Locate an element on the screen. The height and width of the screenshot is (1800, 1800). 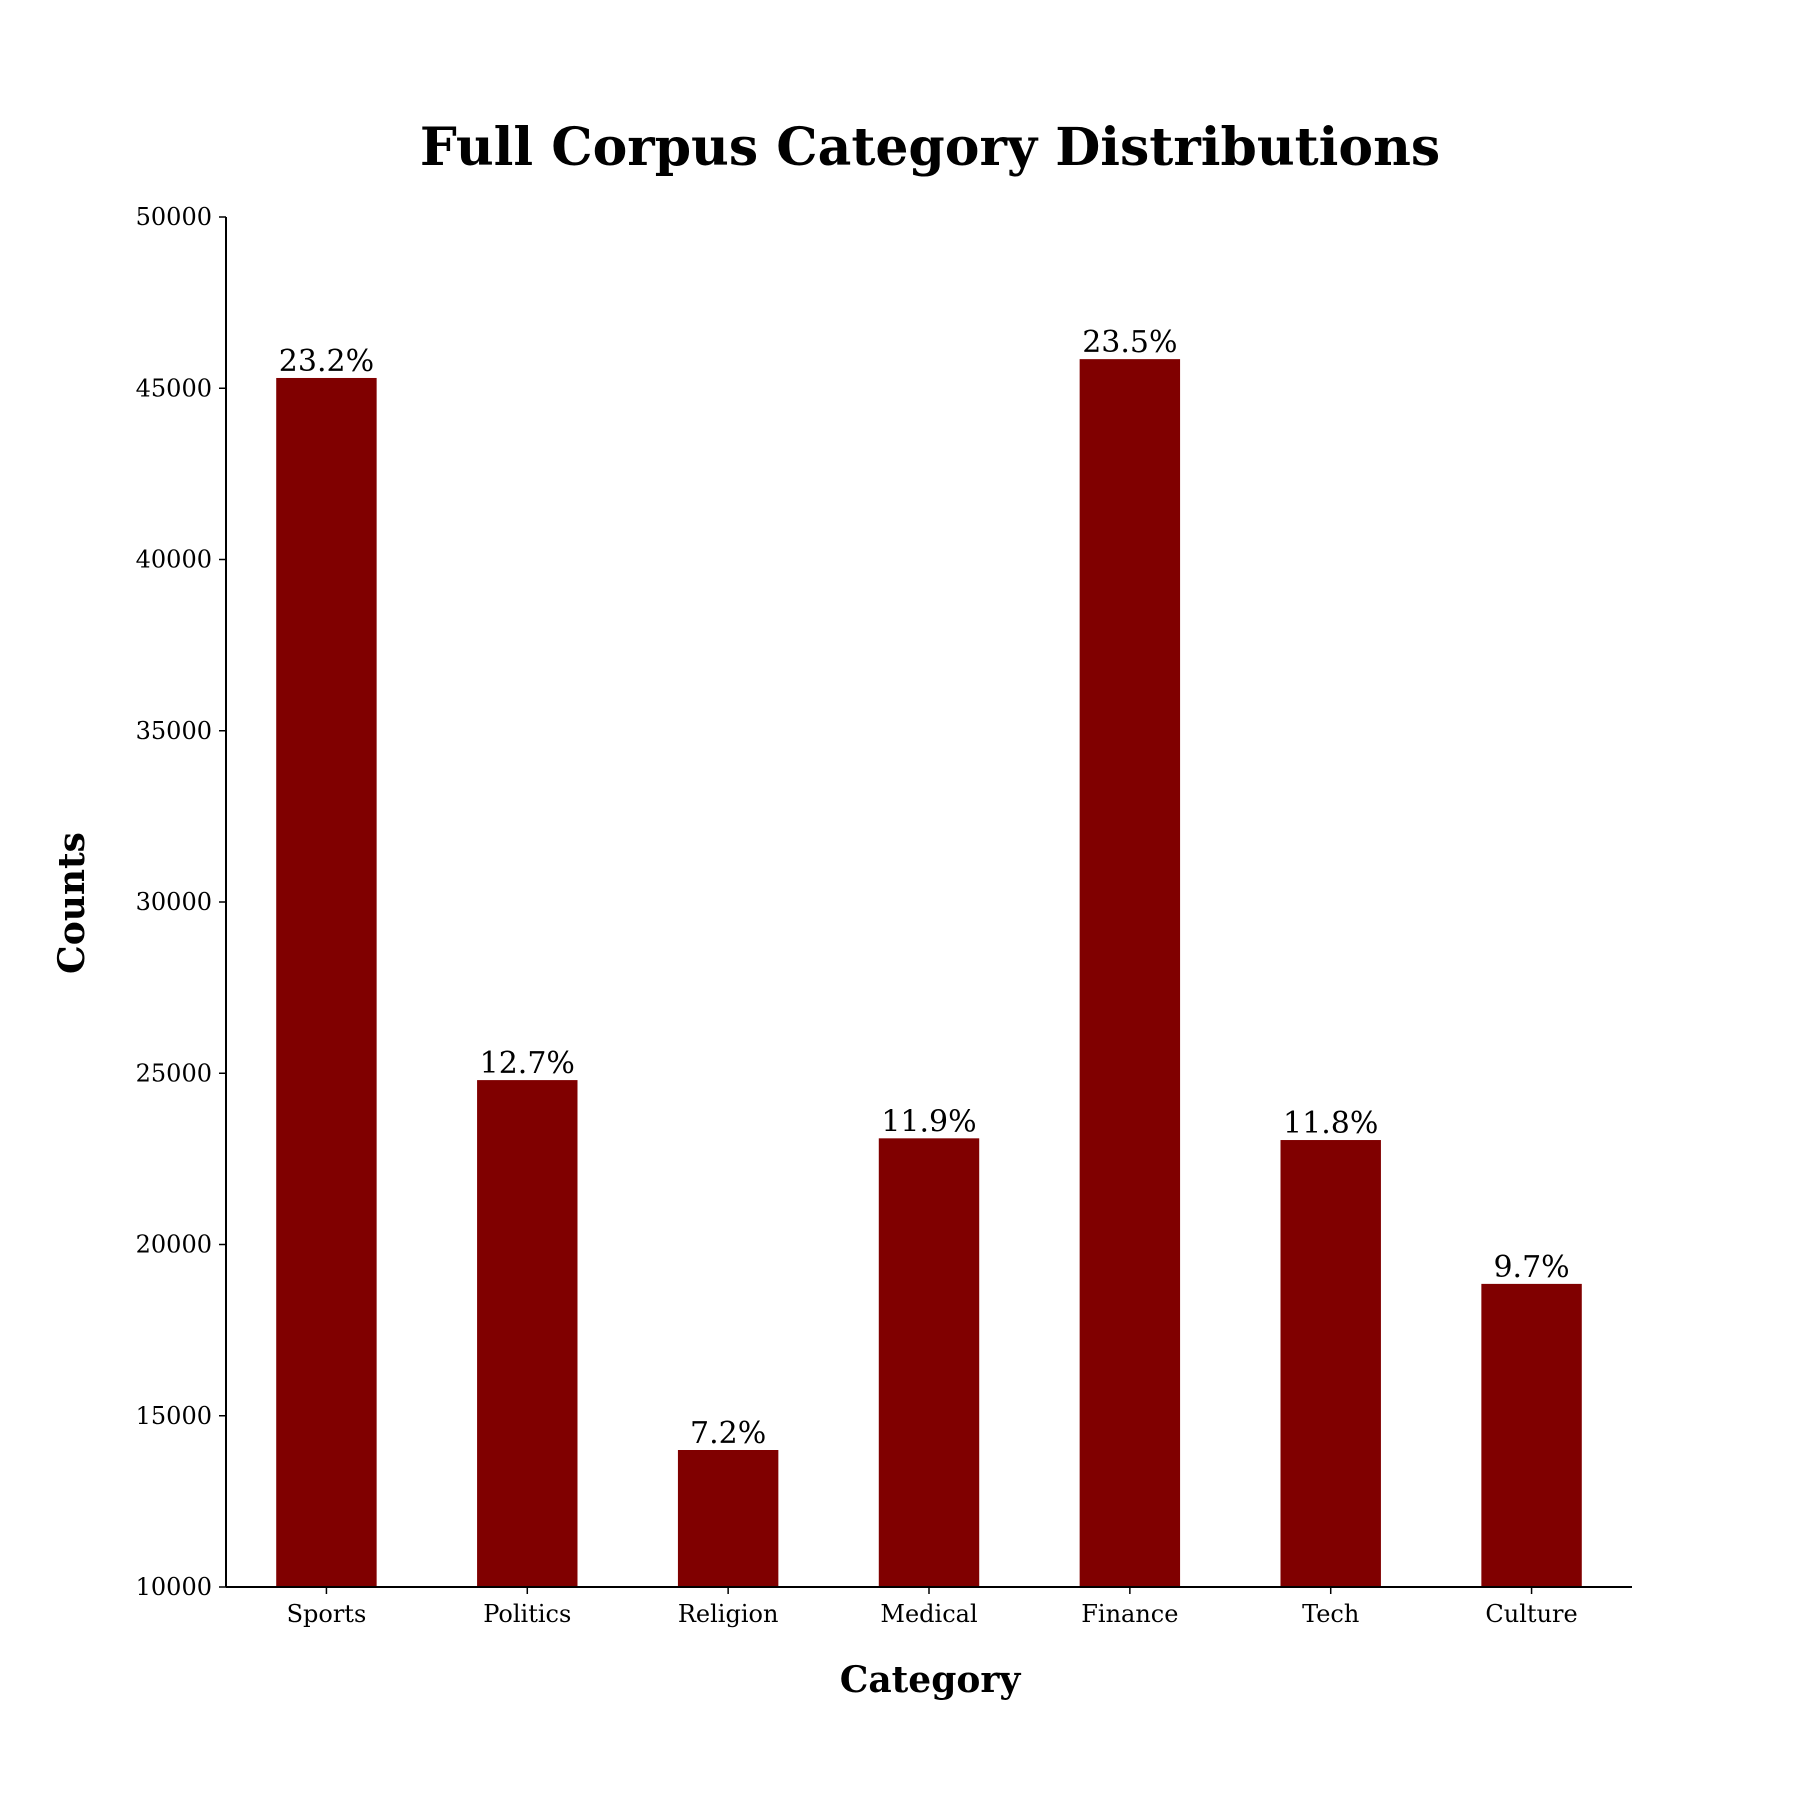
bar-tech is located at coordinates (1330, 1363).